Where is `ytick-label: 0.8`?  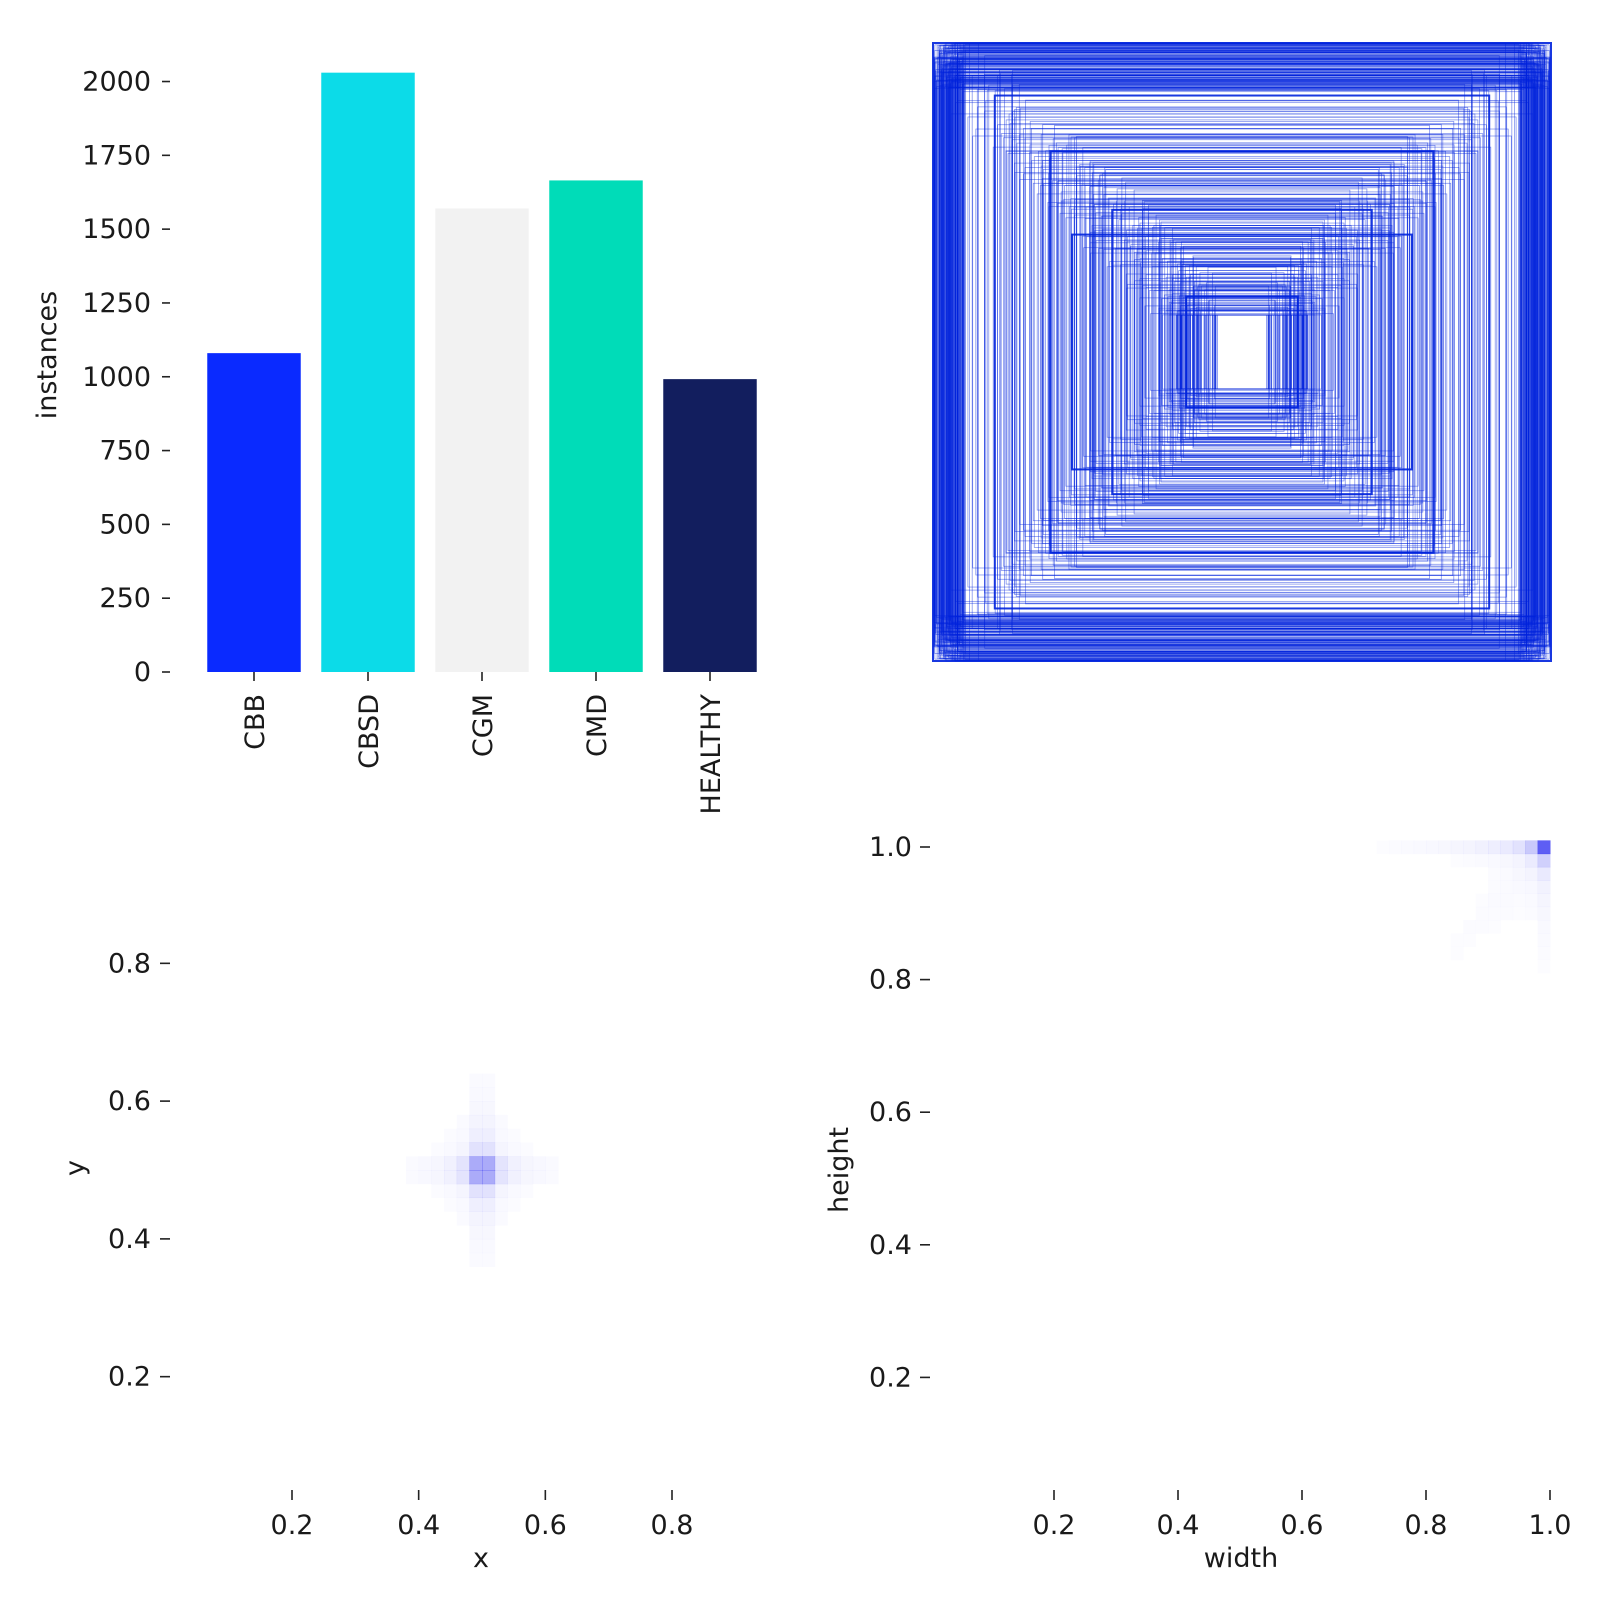 ytick-label: 0.8 is located at coordinates (890, 980).